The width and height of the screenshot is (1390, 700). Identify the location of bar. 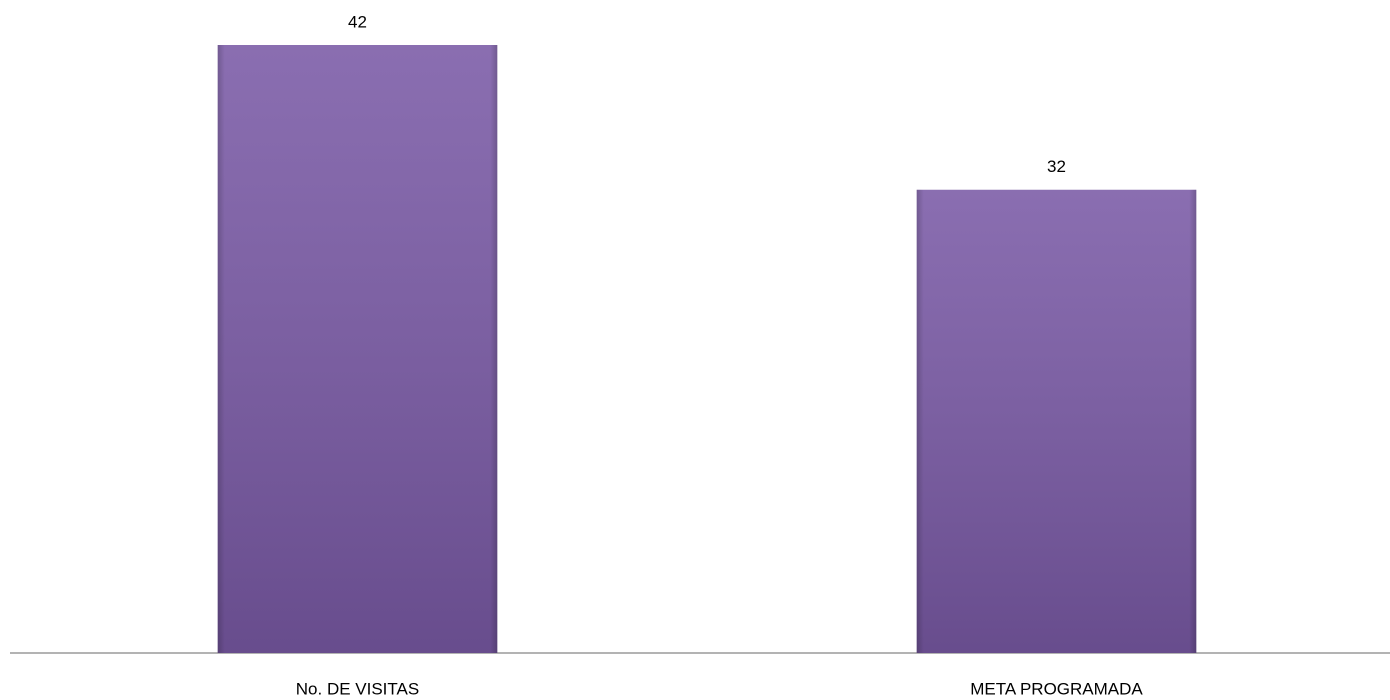
(1056, 421).